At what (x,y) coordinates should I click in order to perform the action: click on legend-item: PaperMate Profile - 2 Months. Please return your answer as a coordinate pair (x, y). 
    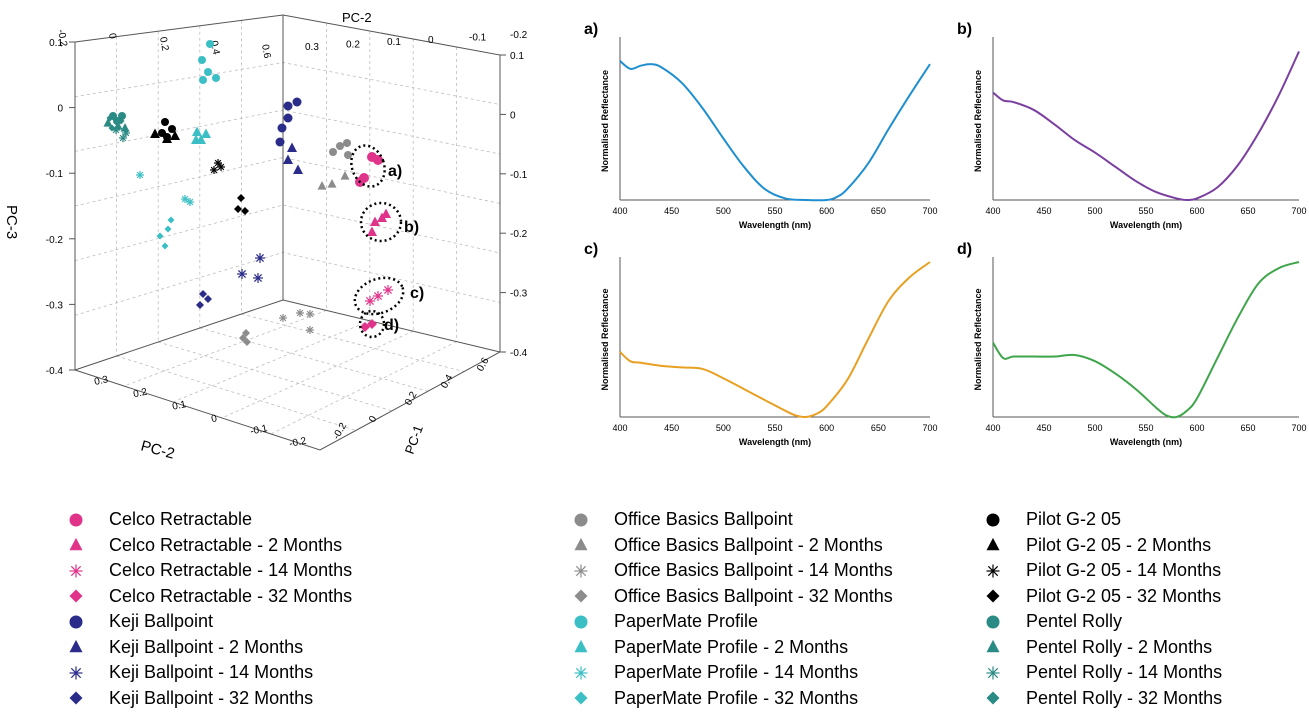
    Looking at the image, I should click on (731, 648).